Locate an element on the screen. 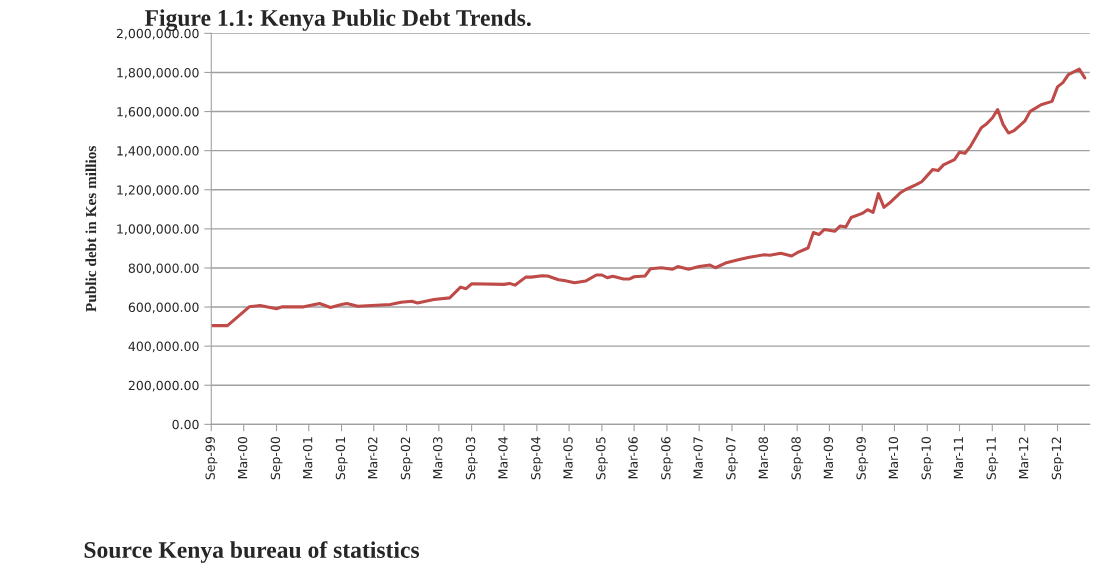 The height and width of the screenshot is (575, 1112). x-tick-label: Sep-00 is located at coordinates (276, 458).